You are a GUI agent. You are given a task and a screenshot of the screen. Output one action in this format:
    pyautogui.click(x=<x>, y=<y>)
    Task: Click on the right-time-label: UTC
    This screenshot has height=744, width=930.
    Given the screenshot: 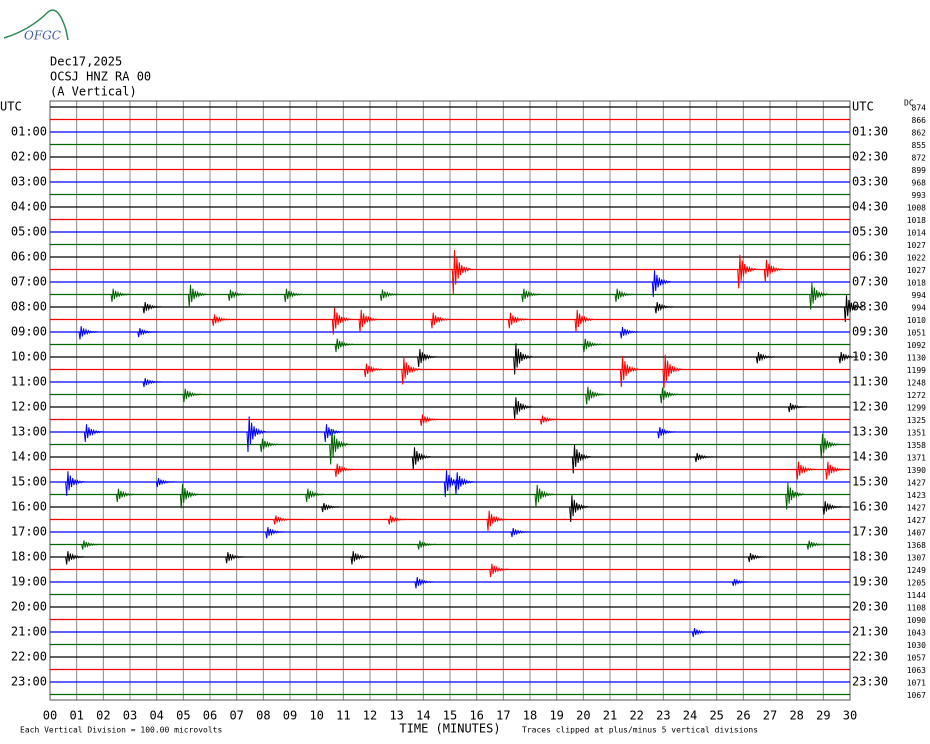 What is the action you would take?
    pyautogui.click(x=863, y=107)
    